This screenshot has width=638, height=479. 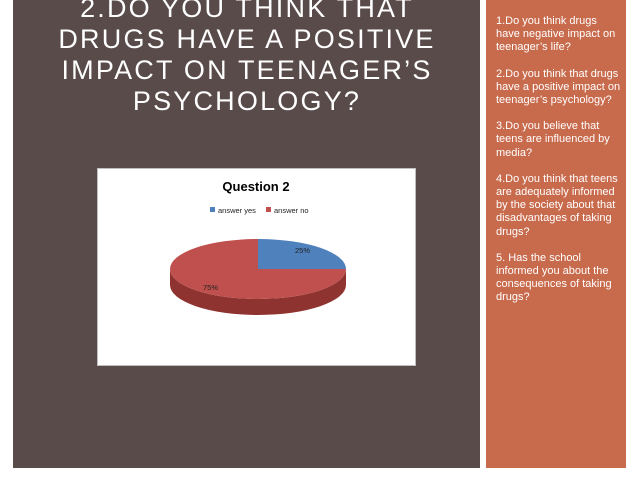 What do you see at coordinates (291, 210) in the screenshot?
I see `legend-label: answer no` at bounding box center [291, 210].